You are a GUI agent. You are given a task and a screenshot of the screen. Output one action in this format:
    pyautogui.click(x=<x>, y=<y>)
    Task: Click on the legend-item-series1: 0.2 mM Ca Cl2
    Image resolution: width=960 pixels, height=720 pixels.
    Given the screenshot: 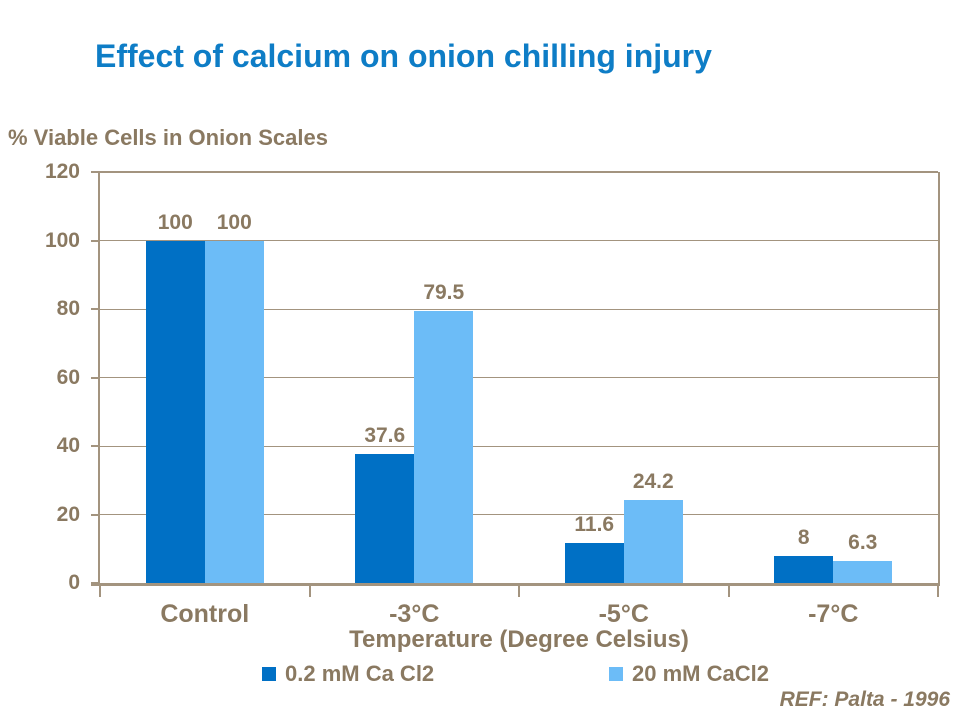 What is the action you would take?
    pyautogui.click(x=348, y=674)
    